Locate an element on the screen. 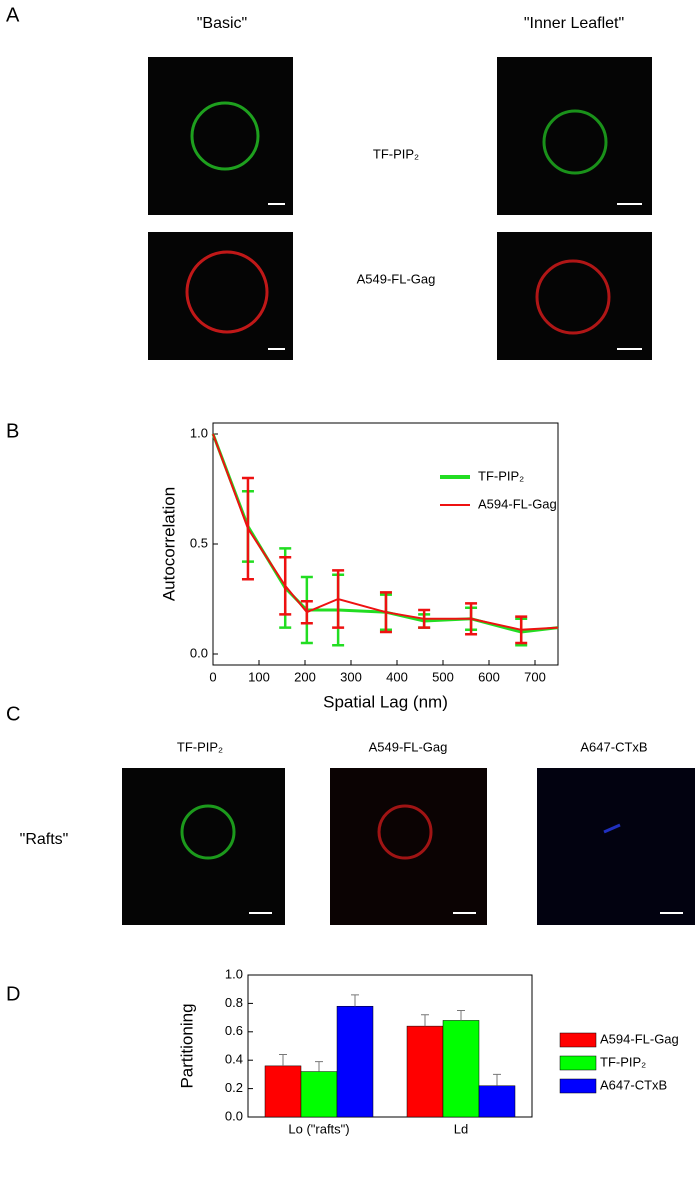  x-tick-label: 100 is located at coordinates (259, 676).